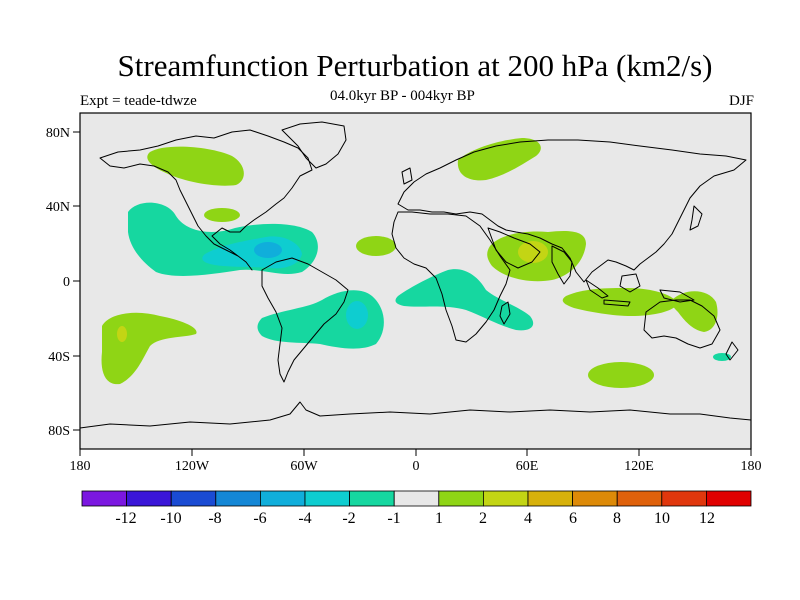 The image size is (800, 600). What do you see at coordinates (630, 283) in the screenshot?
I see `coastline-borneo` at bounding box center [630, 283].